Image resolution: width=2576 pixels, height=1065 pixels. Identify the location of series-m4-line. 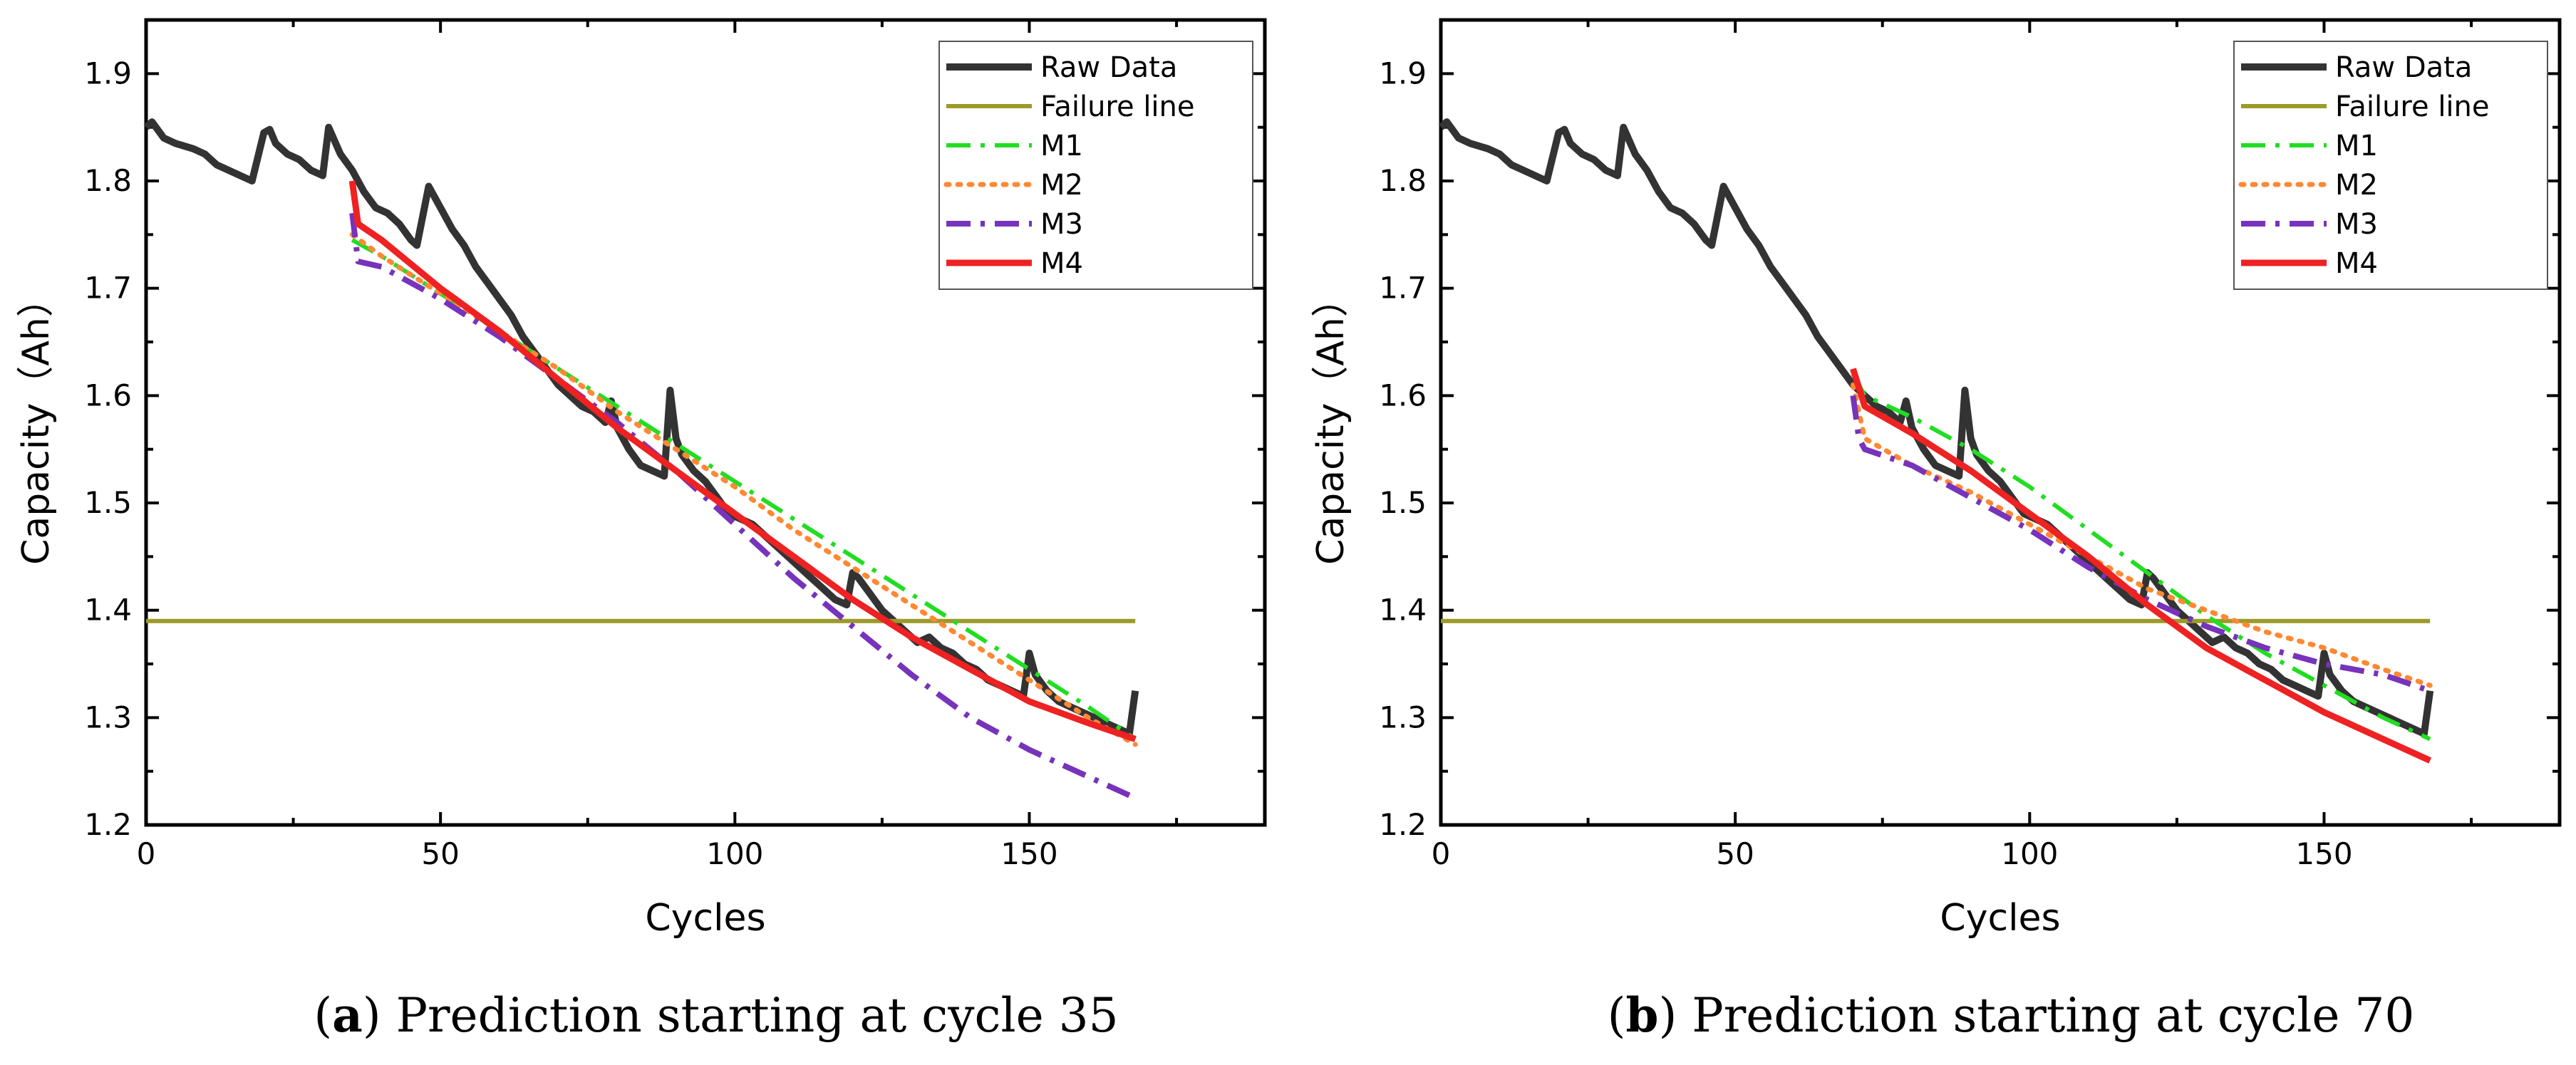
(2141, 566).